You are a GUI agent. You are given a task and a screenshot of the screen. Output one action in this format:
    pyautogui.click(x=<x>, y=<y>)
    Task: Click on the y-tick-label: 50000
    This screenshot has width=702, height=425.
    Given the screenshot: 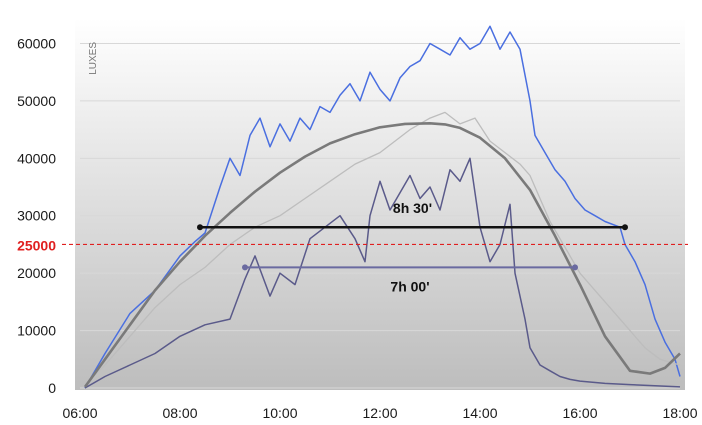 What is the action you would take?
    pyautogui.click(x=36, y=101)
    